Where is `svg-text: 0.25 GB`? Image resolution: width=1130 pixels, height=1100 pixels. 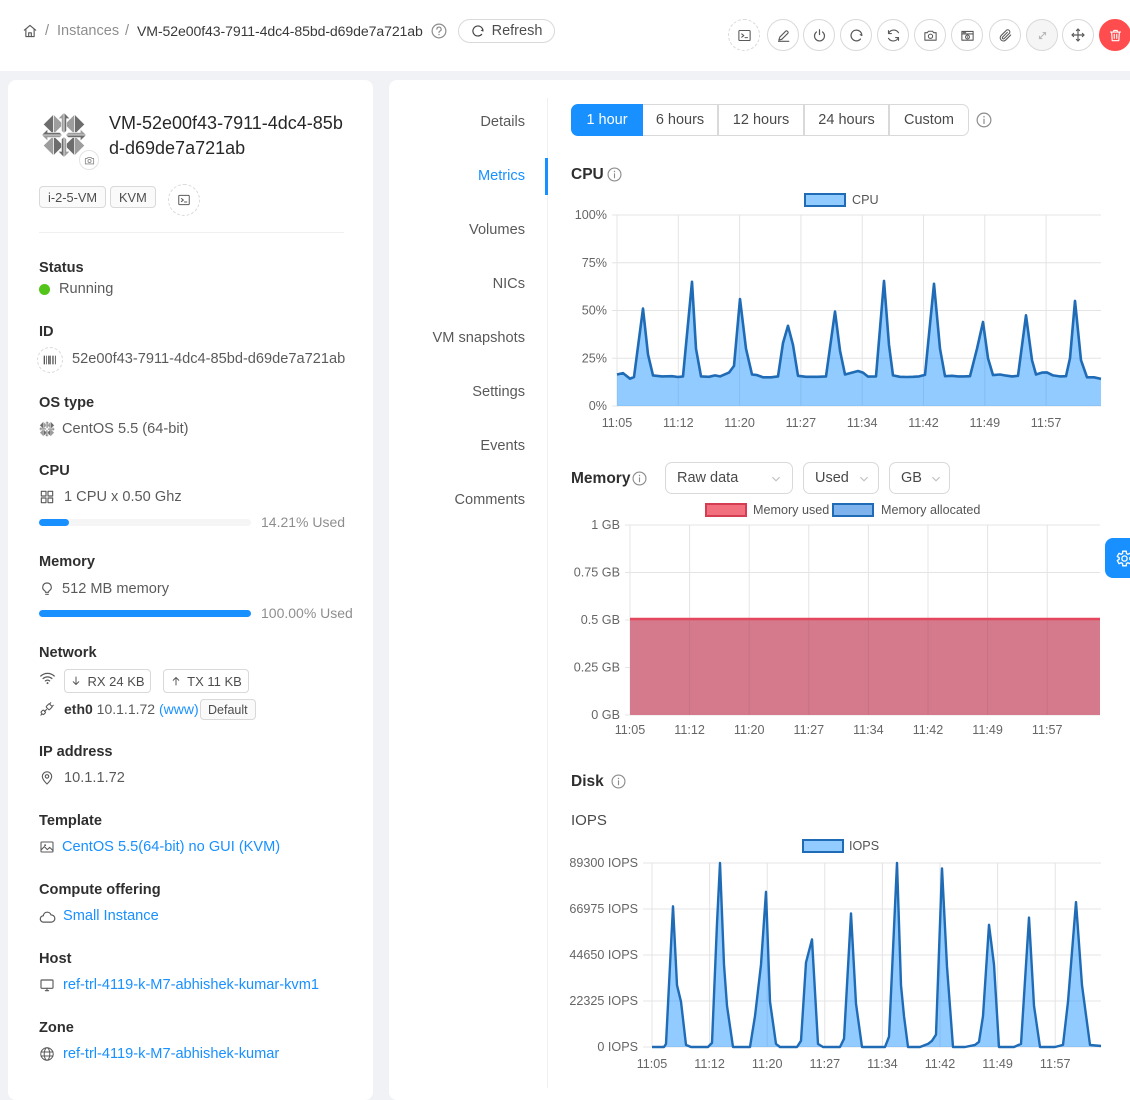
svg-text: 0.25 GB is located at coordinates (597, 668).